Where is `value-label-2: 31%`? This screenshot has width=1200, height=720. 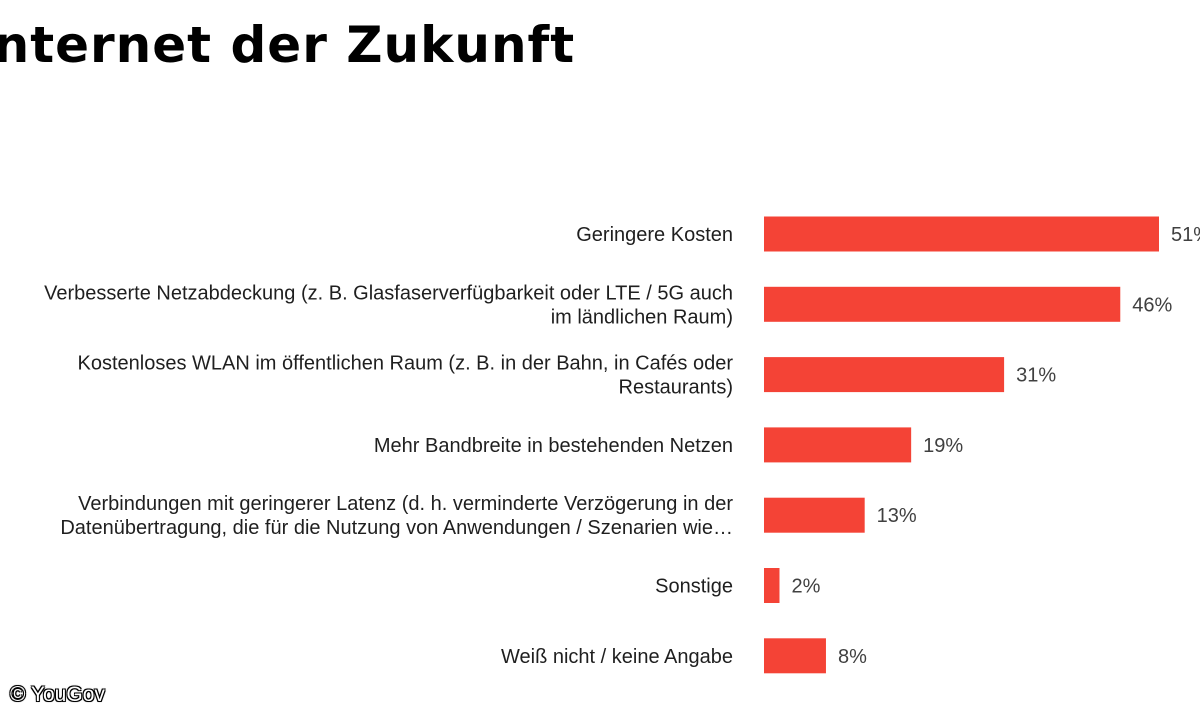
value-label-2: 31% is located at coordinates (1036, 376).